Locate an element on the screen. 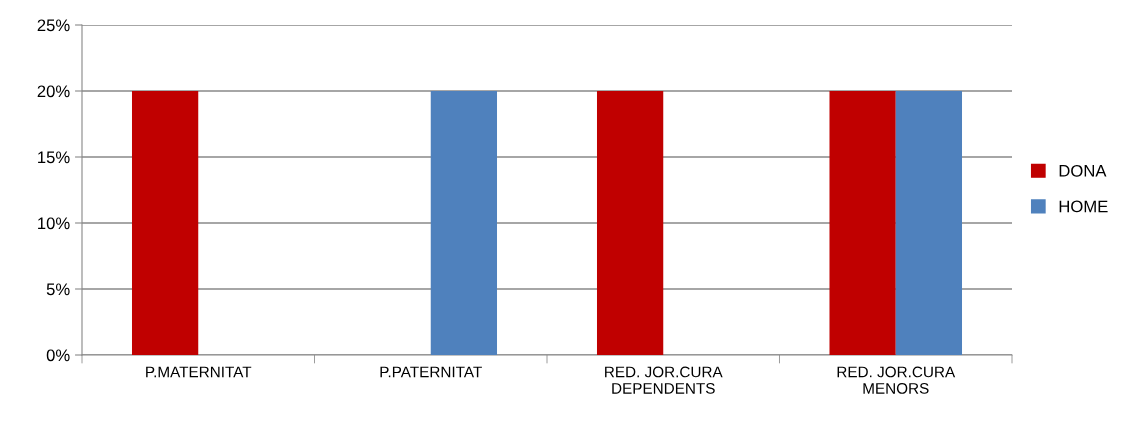  y-tick-label: 20% is located at coordinates (53, 91).